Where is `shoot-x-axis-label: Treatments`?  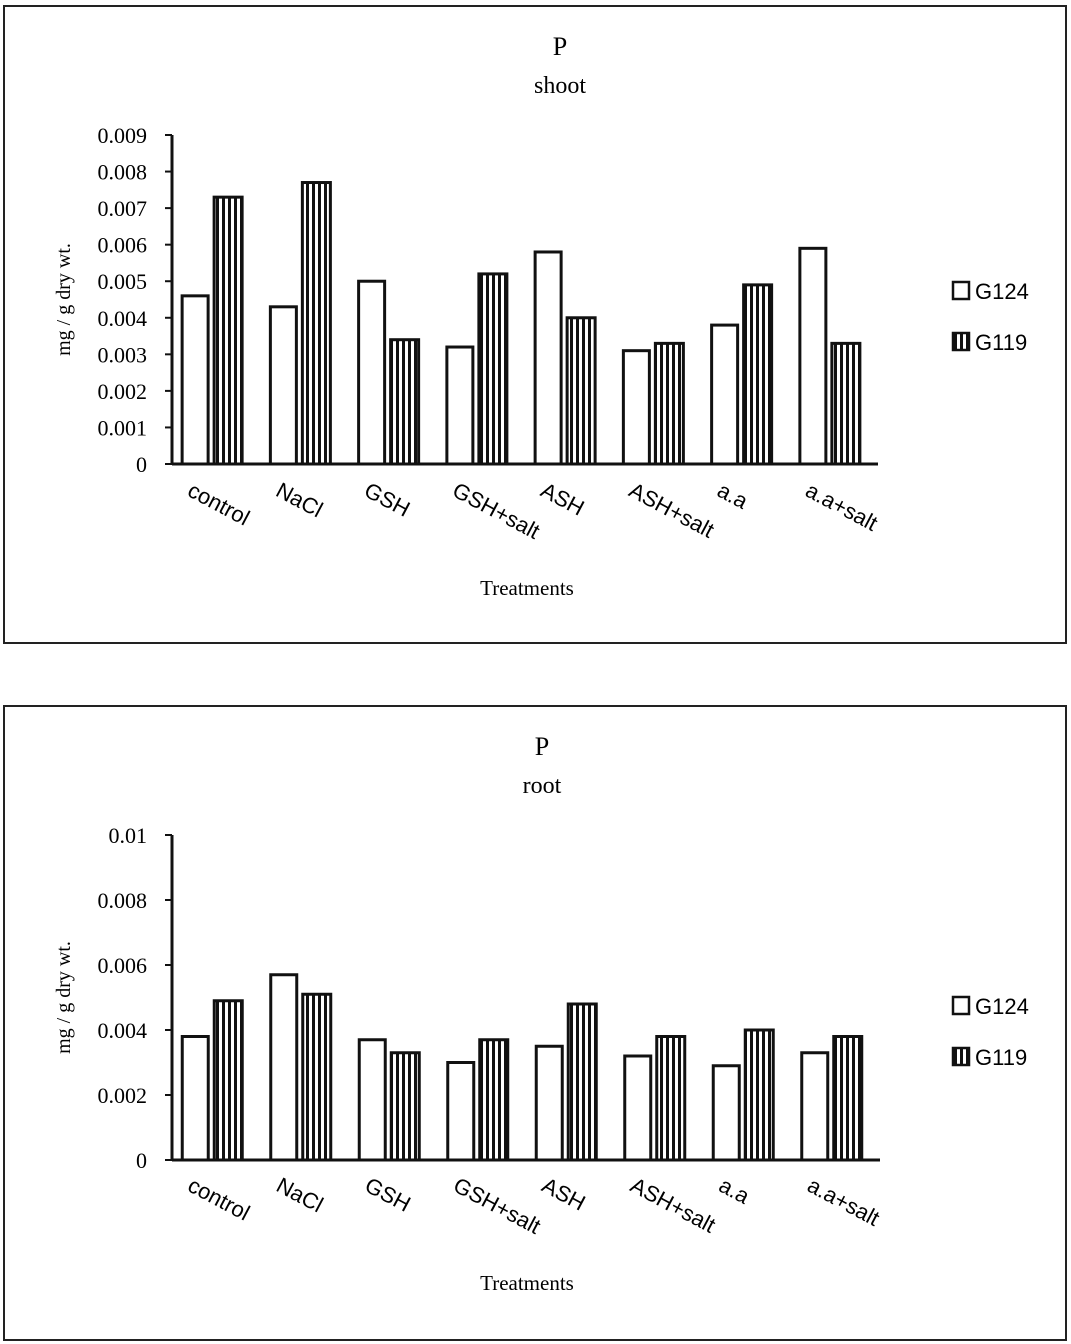
shoot-x-axis-label: Treatments is located at coordinates (527, 588).